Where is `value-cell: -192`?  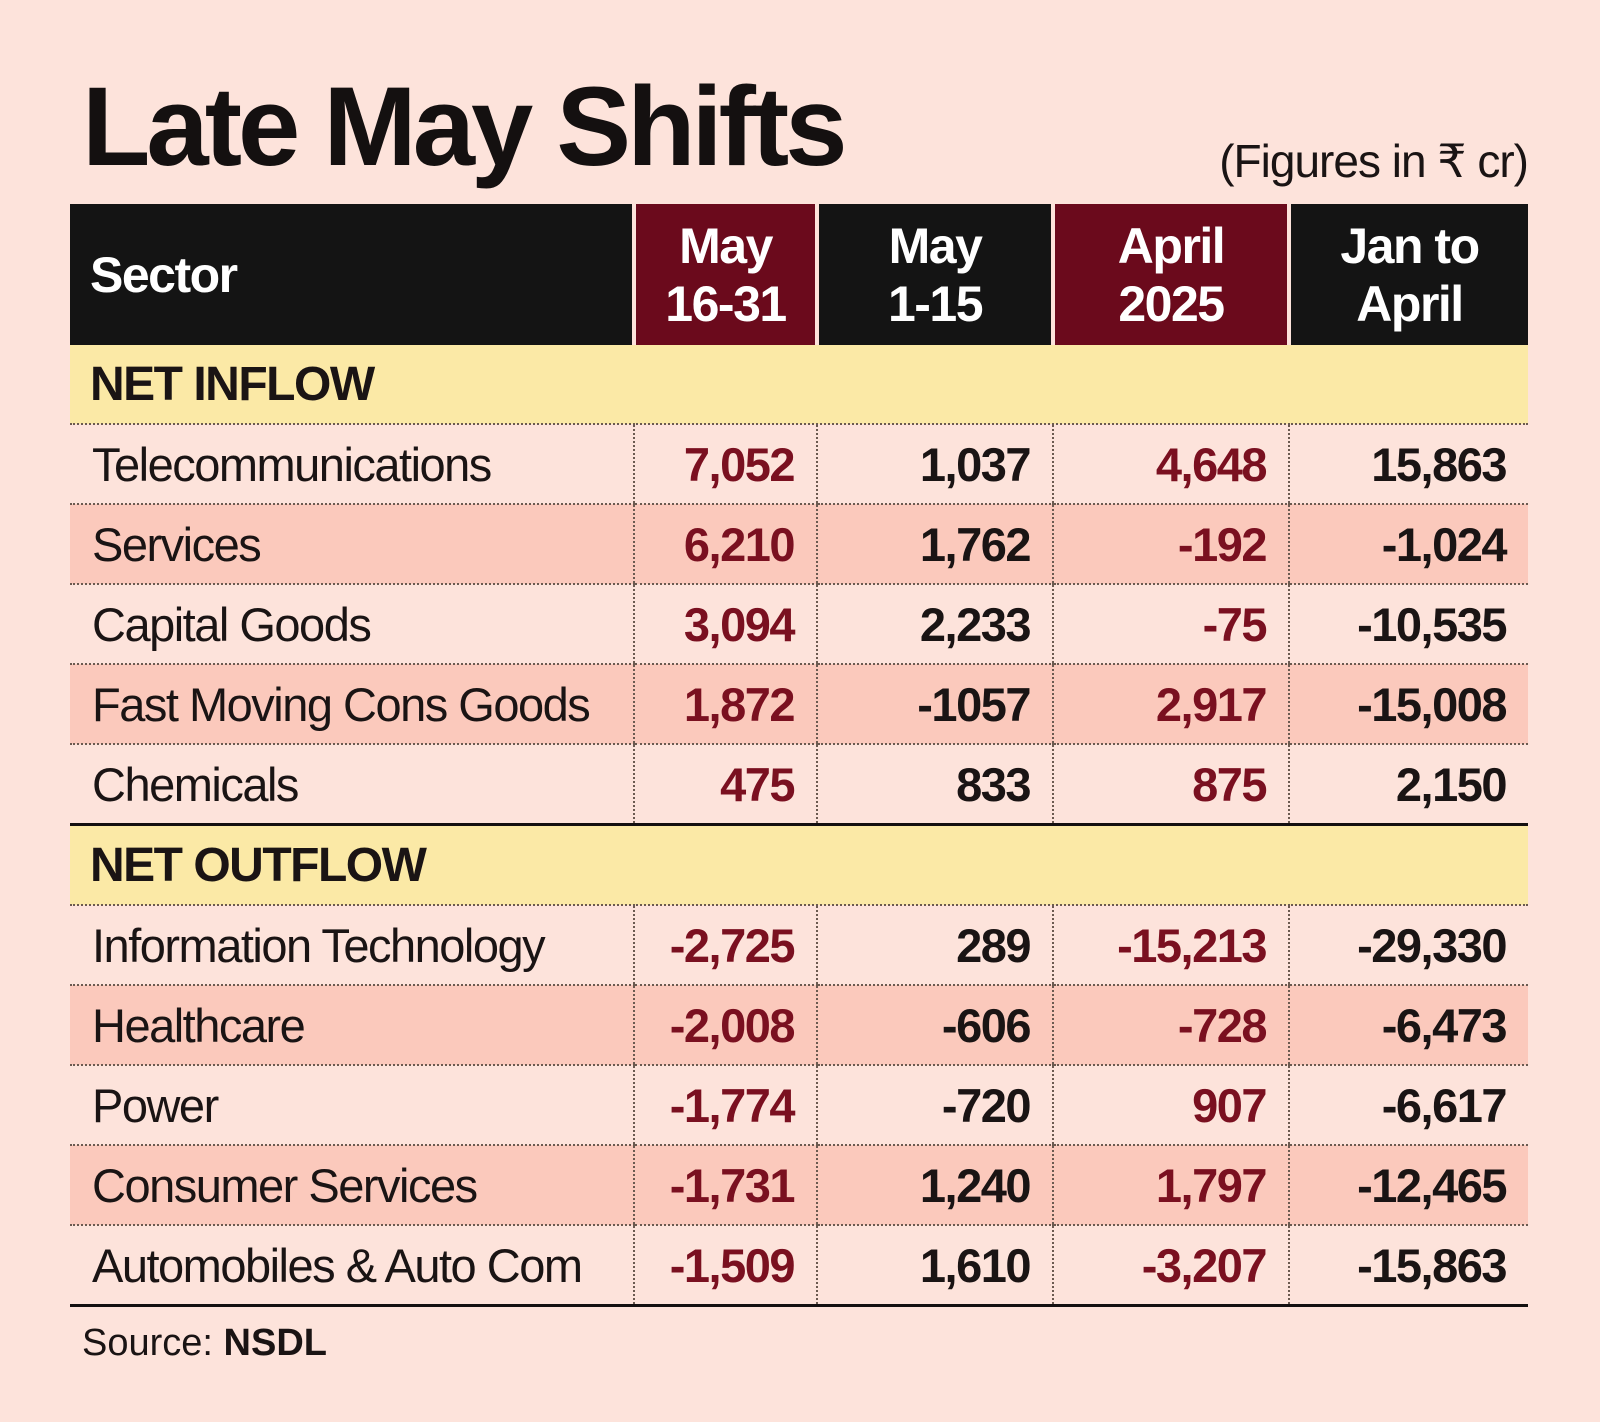 value-cell: -192 is located at coordinates (1170, 544).